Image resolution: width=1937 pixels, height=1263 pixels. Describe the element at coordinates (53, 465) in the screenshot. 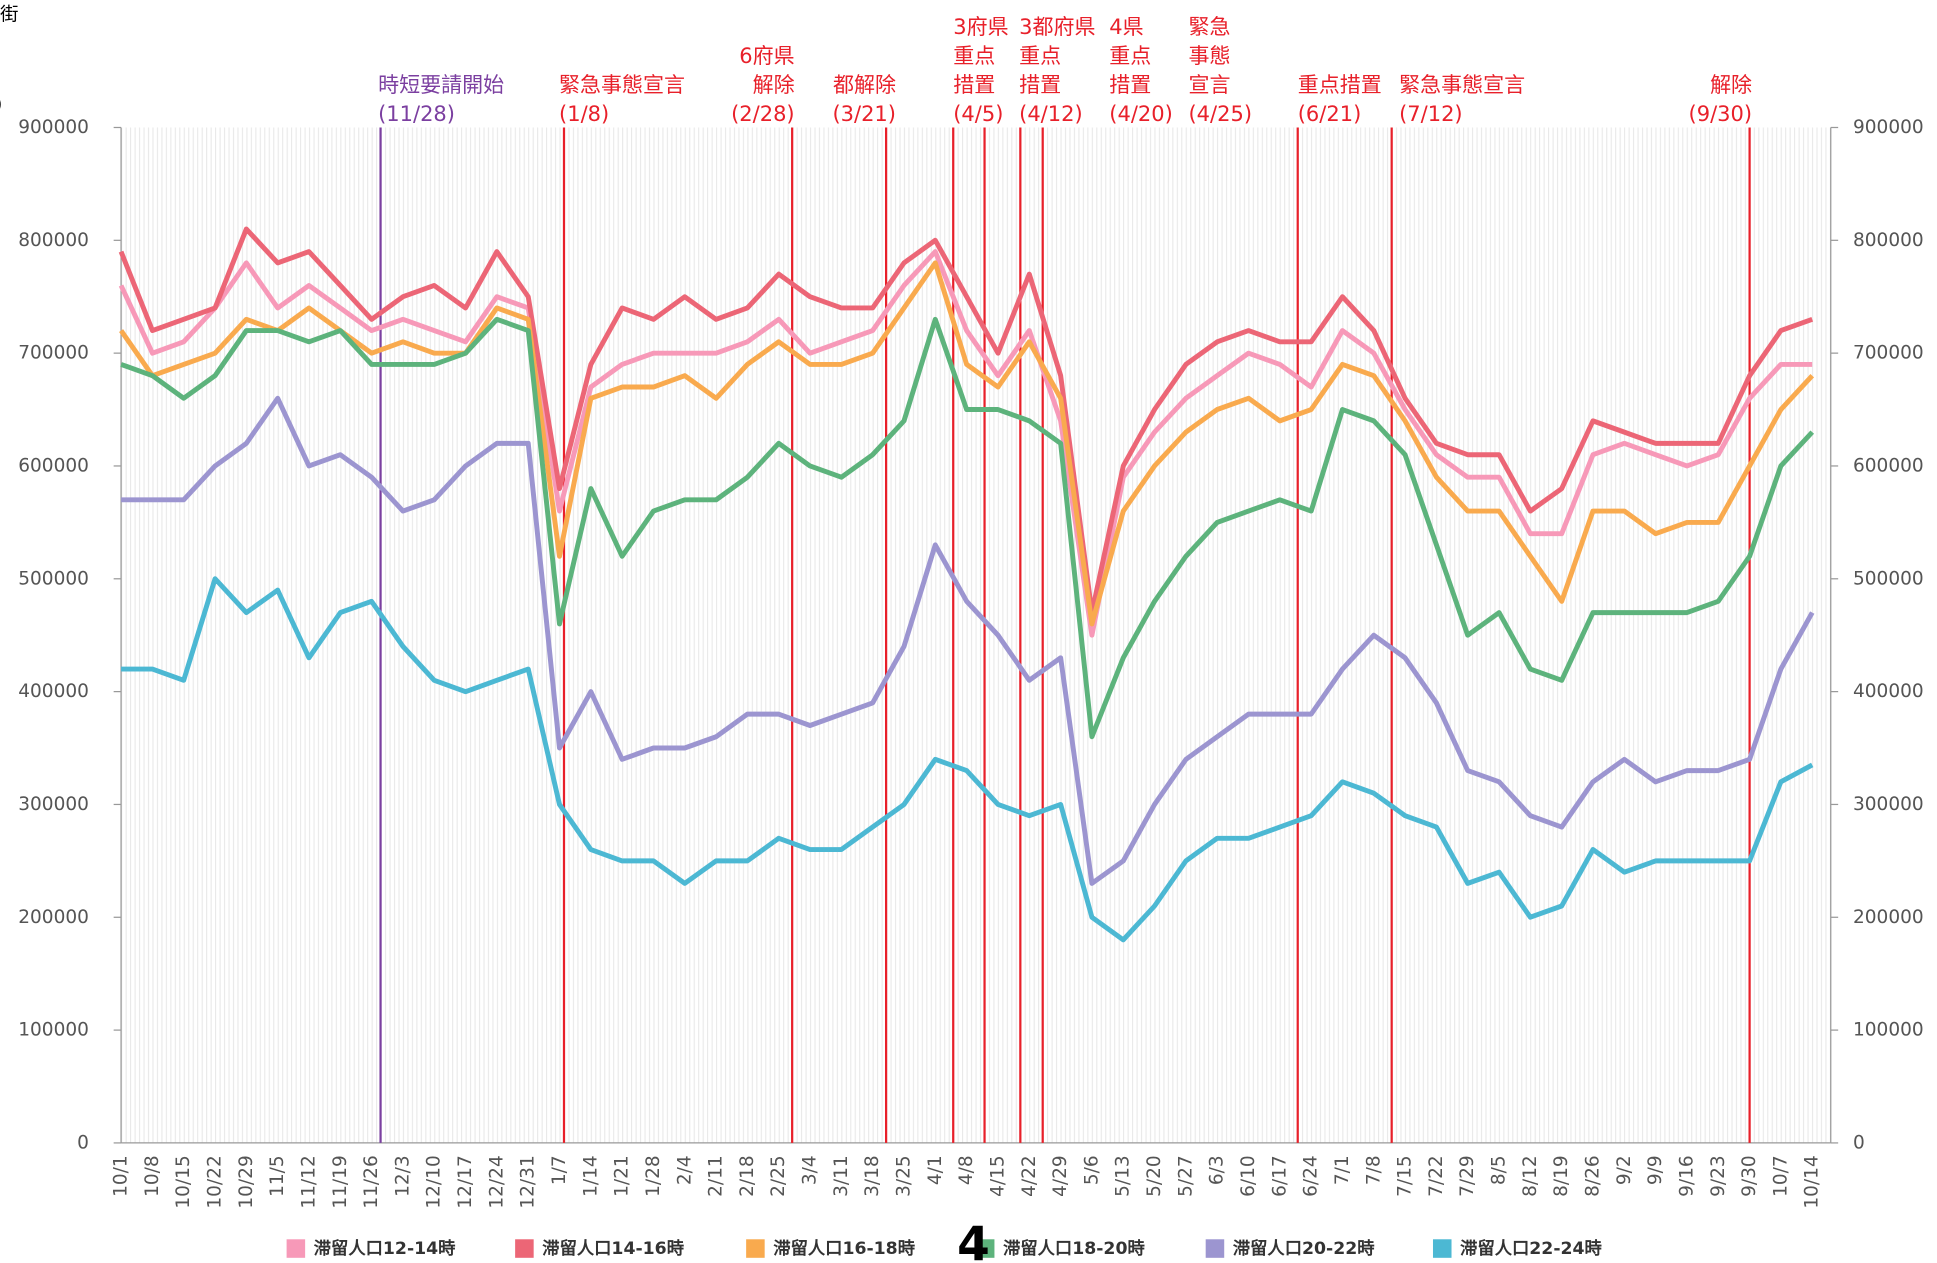

I see `y-tick-label: 600000` at that location.